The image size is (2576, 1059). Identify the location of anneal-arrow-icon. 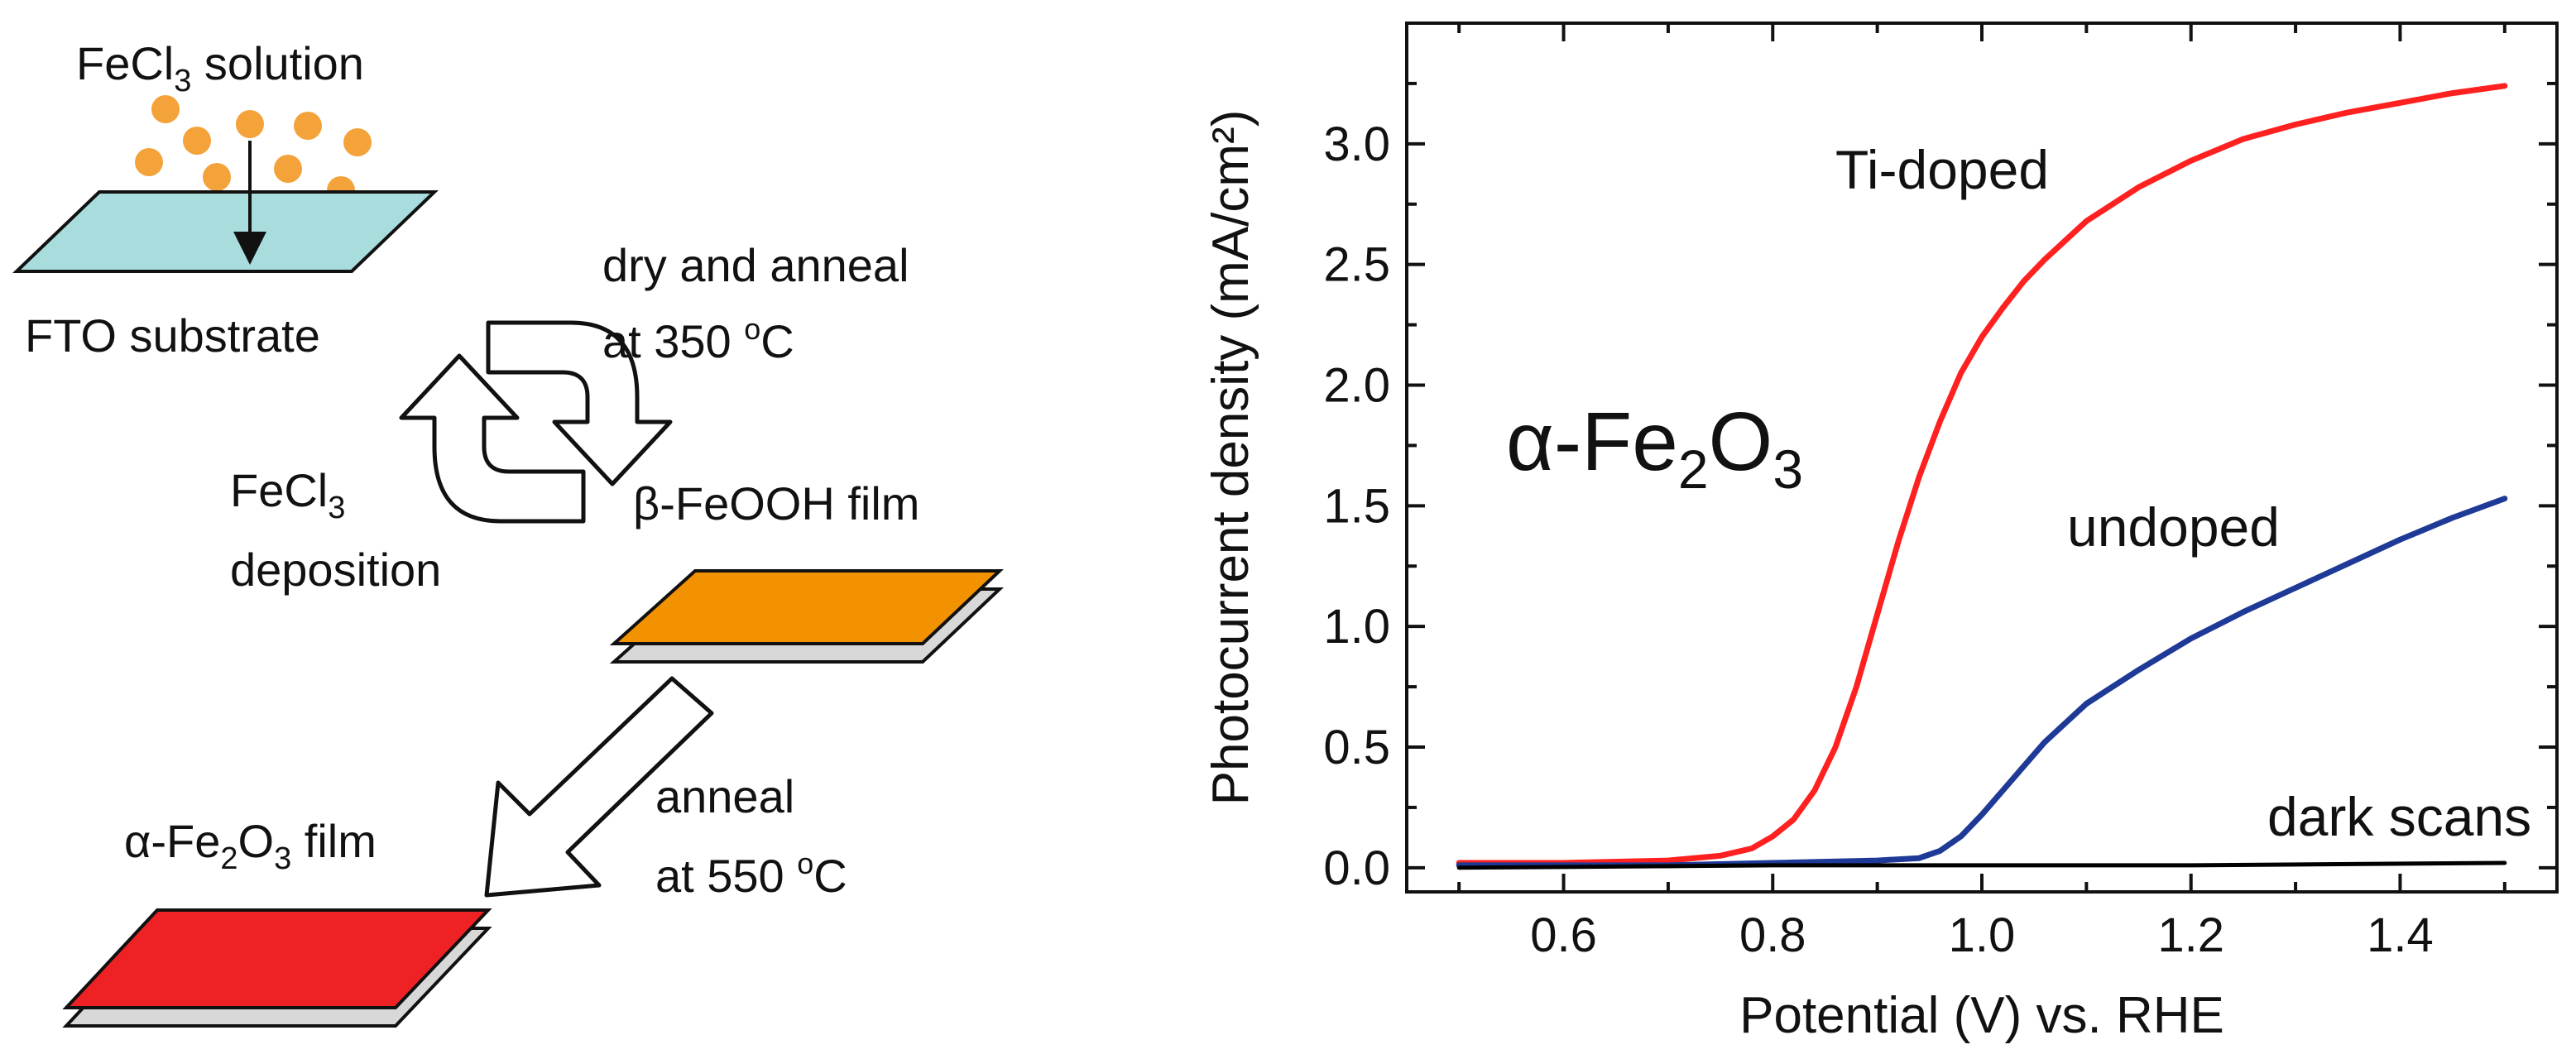
(599, 787).